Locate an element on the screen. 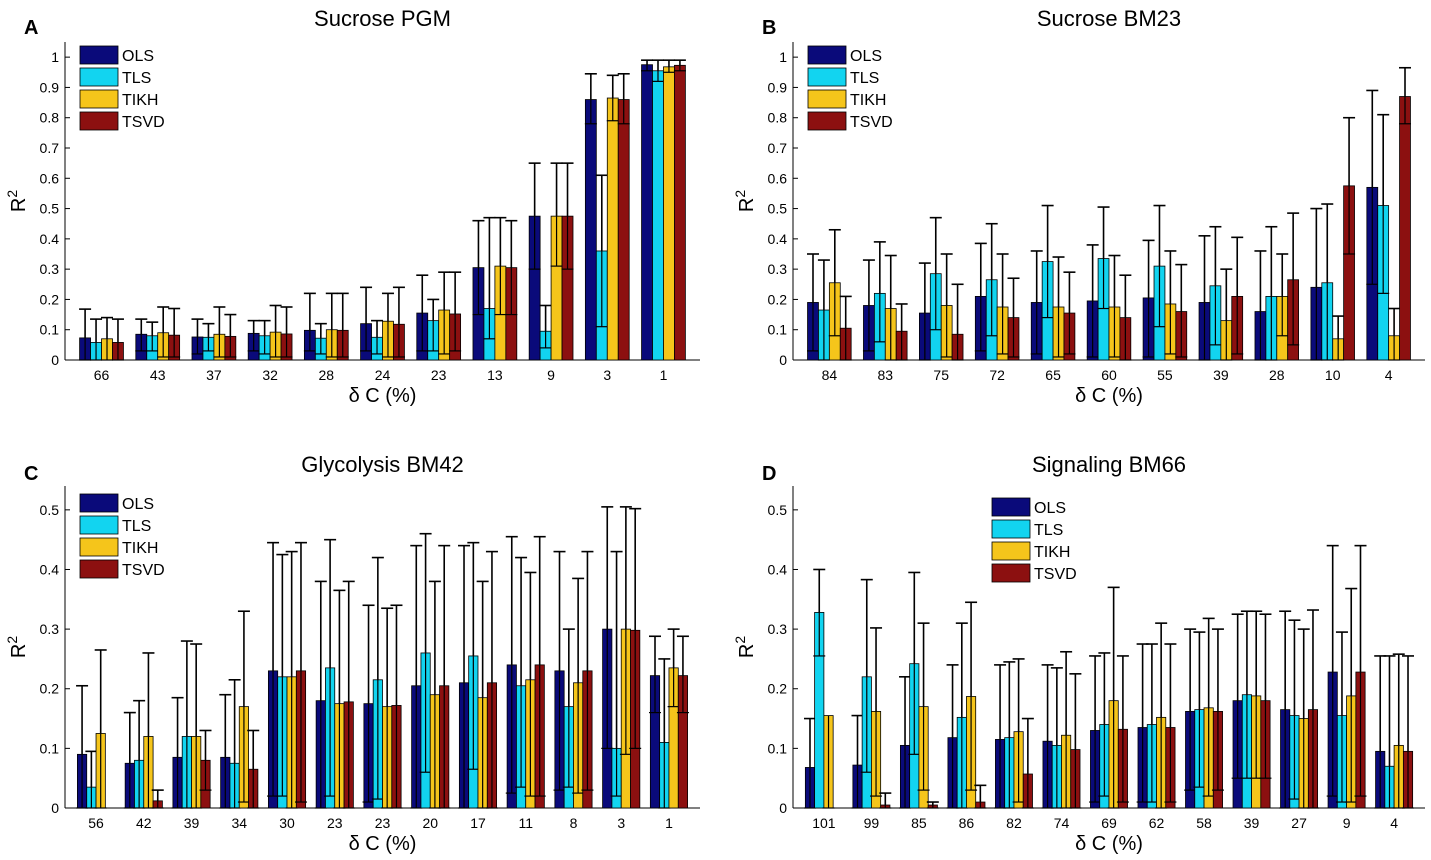  x-tick-label: 62 is located at coordinates (1157, 823).